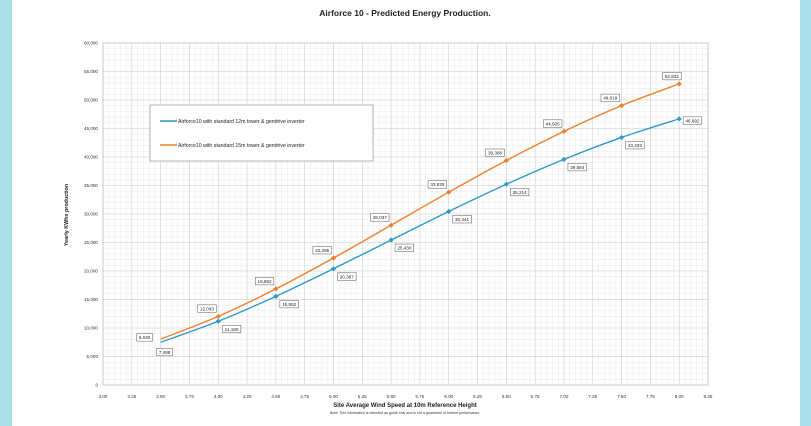 The image size is (811, 426). I want to click on data-label: 39,388, so click(495, 152).